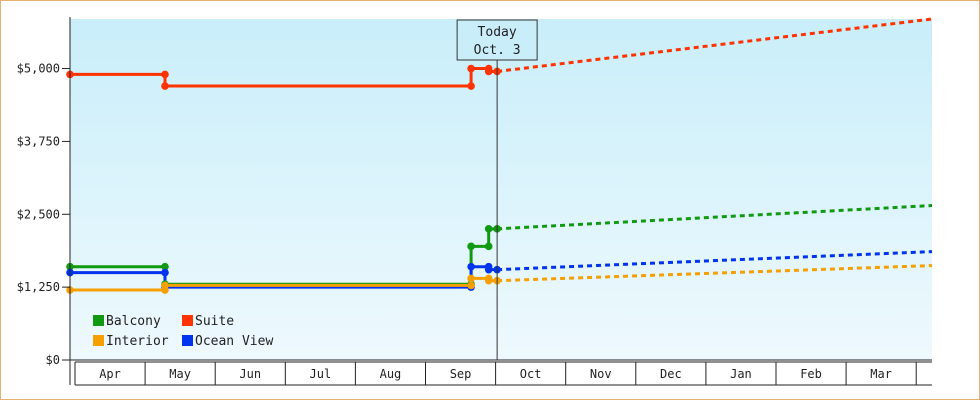  Describe the element at coordinates (715, 273) in the screenshot. I see `forecast-line-interior` at that location.